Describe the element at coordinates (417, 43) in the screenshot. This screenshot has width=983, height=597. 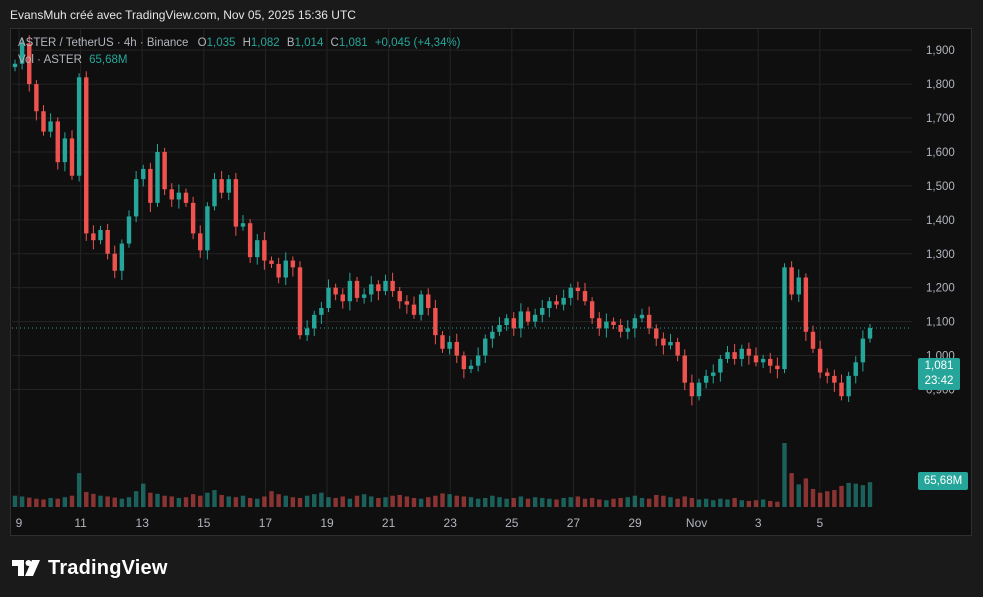
I see `change-value: +0,045 (+4,34%)` at that location.